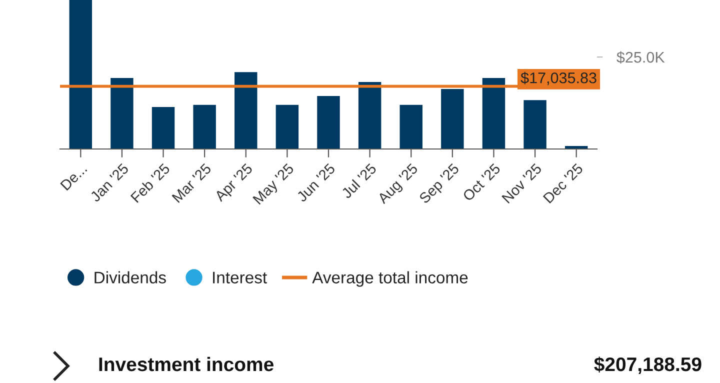  I want to click on x-tick-label: Feb '25, so click(150, 182).